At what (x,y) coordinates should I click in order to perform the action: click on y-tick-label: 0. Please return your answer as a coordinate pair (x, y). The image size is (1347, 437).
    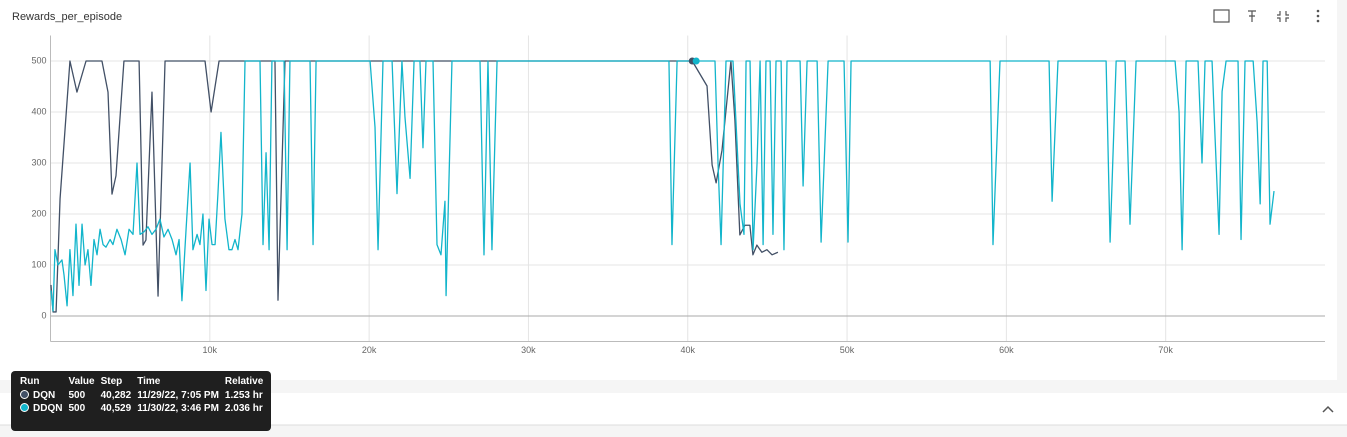
    Looking at the image, I should click on (43, 315).